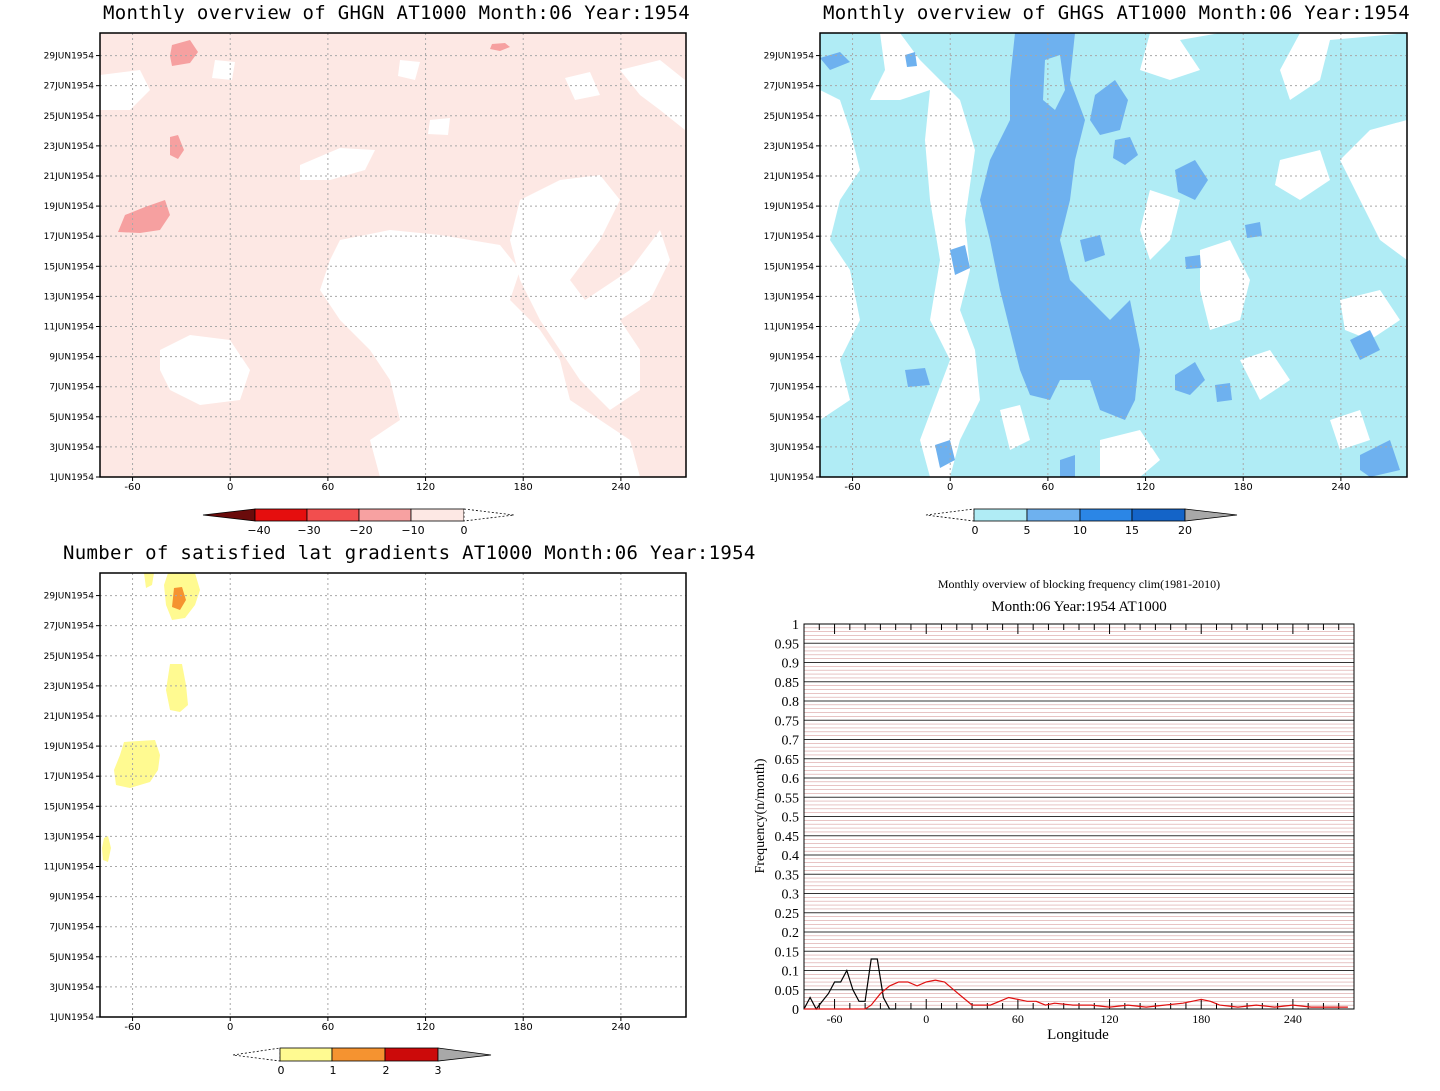 The image size is (1440, 1091). What do you see at coordinates (362, 1062) in the screenshot?
I see `lat-colorbar: 0 1 2 3` at bounding box center [362, 1062].